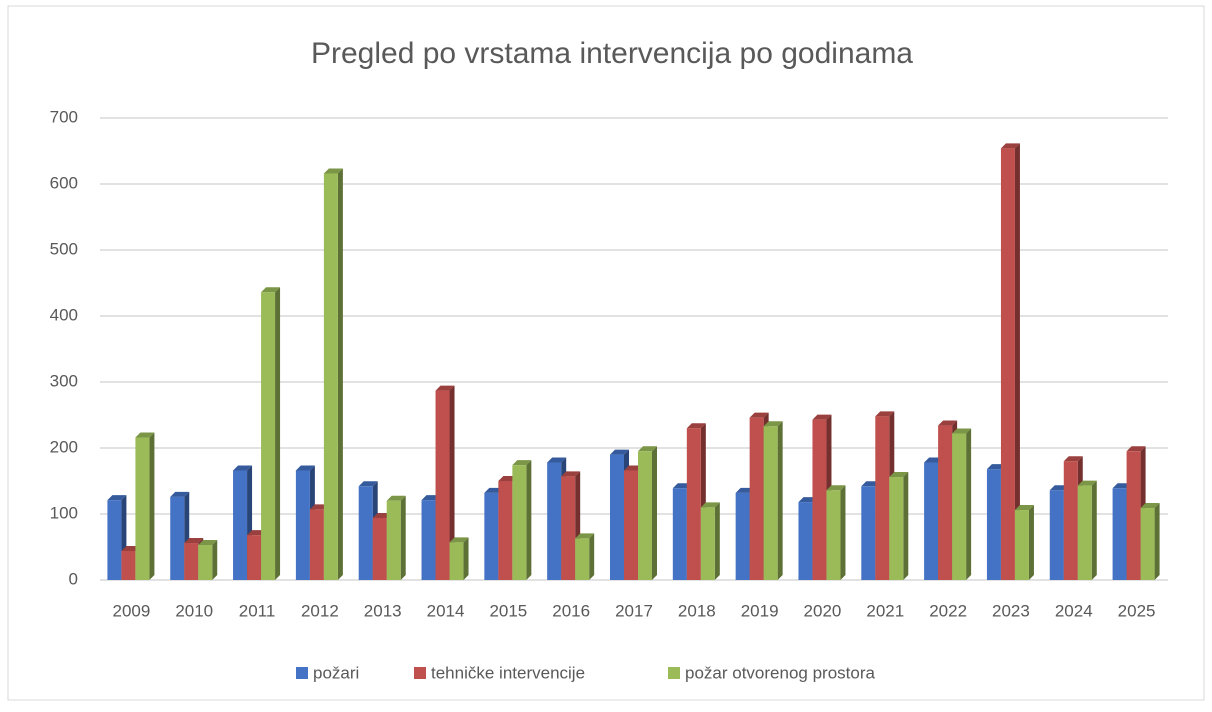 Image resolution: width=1212 pixels, height=712 pixels. I want to click on legend-label: požari, so click(336, 672).